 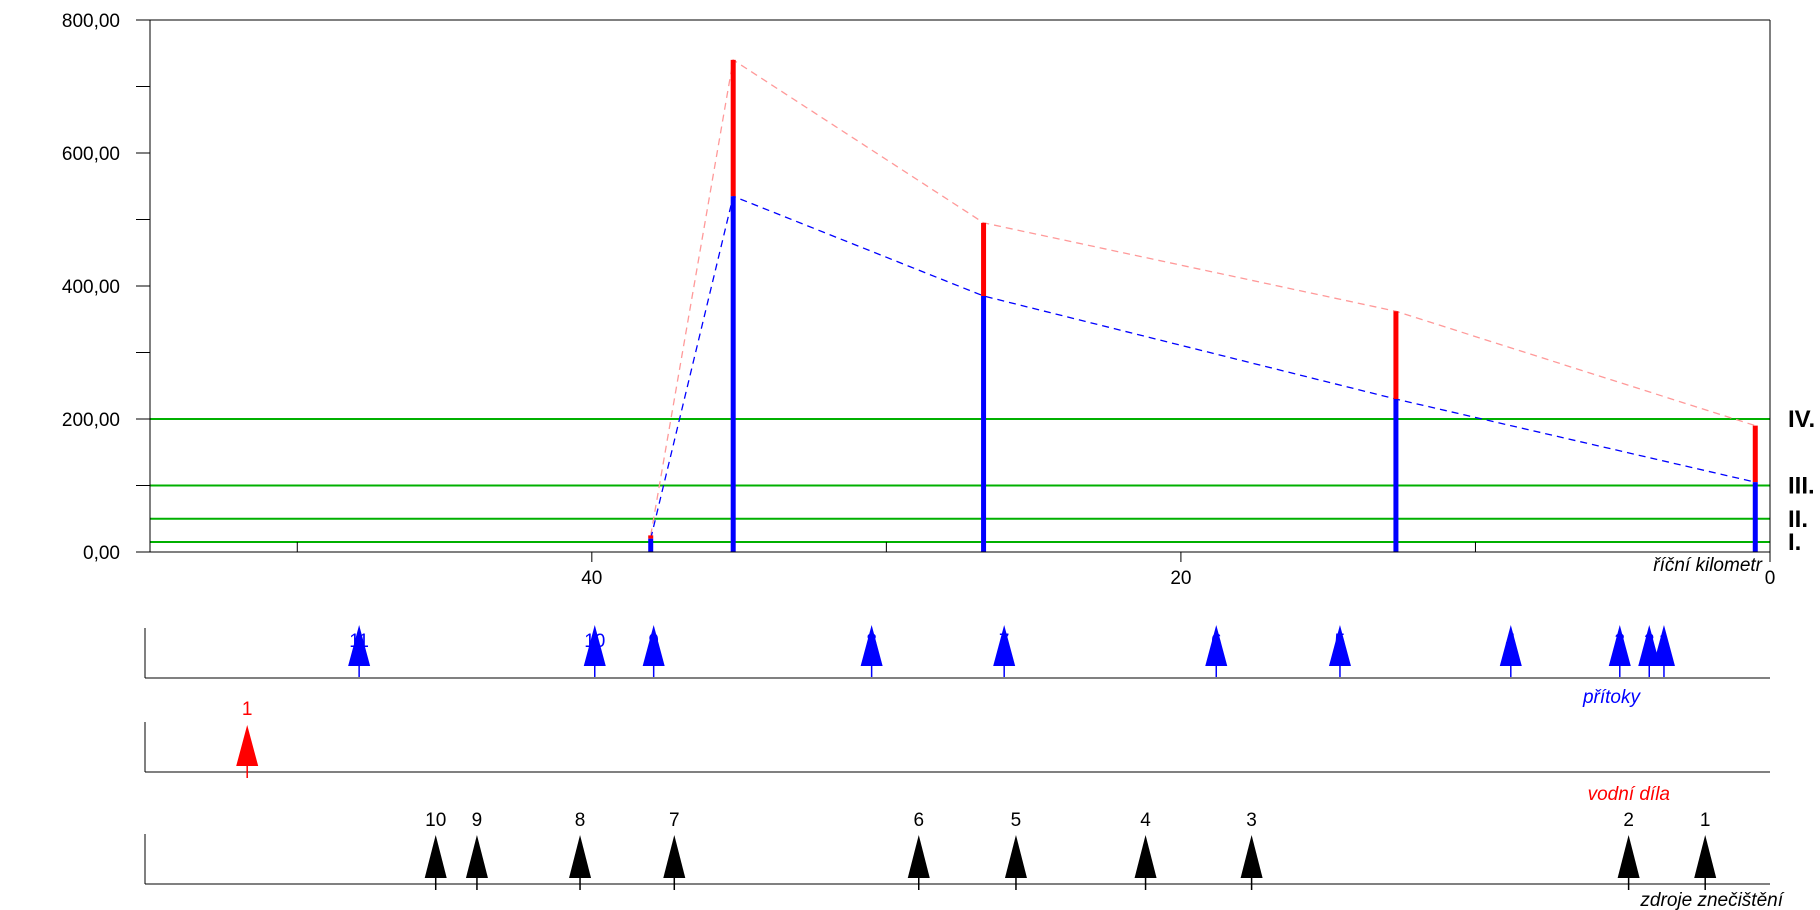 I want to click on pollution-source-label: 3, so click(x=1251, y=820).